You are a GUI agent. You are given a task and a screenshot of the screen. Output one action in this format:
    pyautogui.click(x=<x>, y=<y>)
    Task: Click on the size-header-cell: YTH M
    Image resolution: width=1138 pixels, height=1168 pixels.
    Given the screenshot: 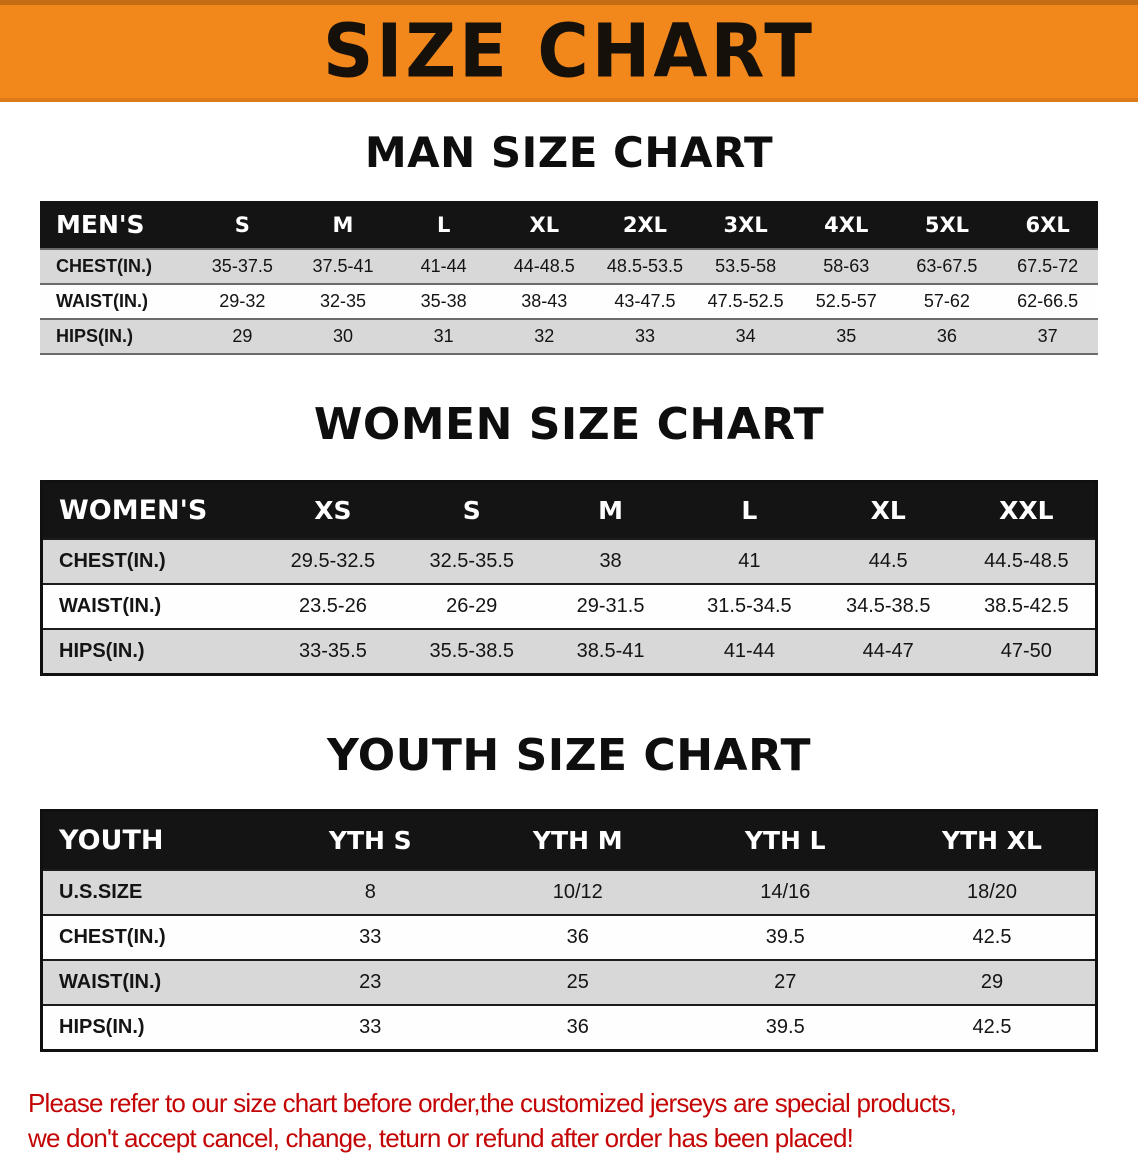 What is the action you would take?
    pyautogui.click(x=578, y=840)
    